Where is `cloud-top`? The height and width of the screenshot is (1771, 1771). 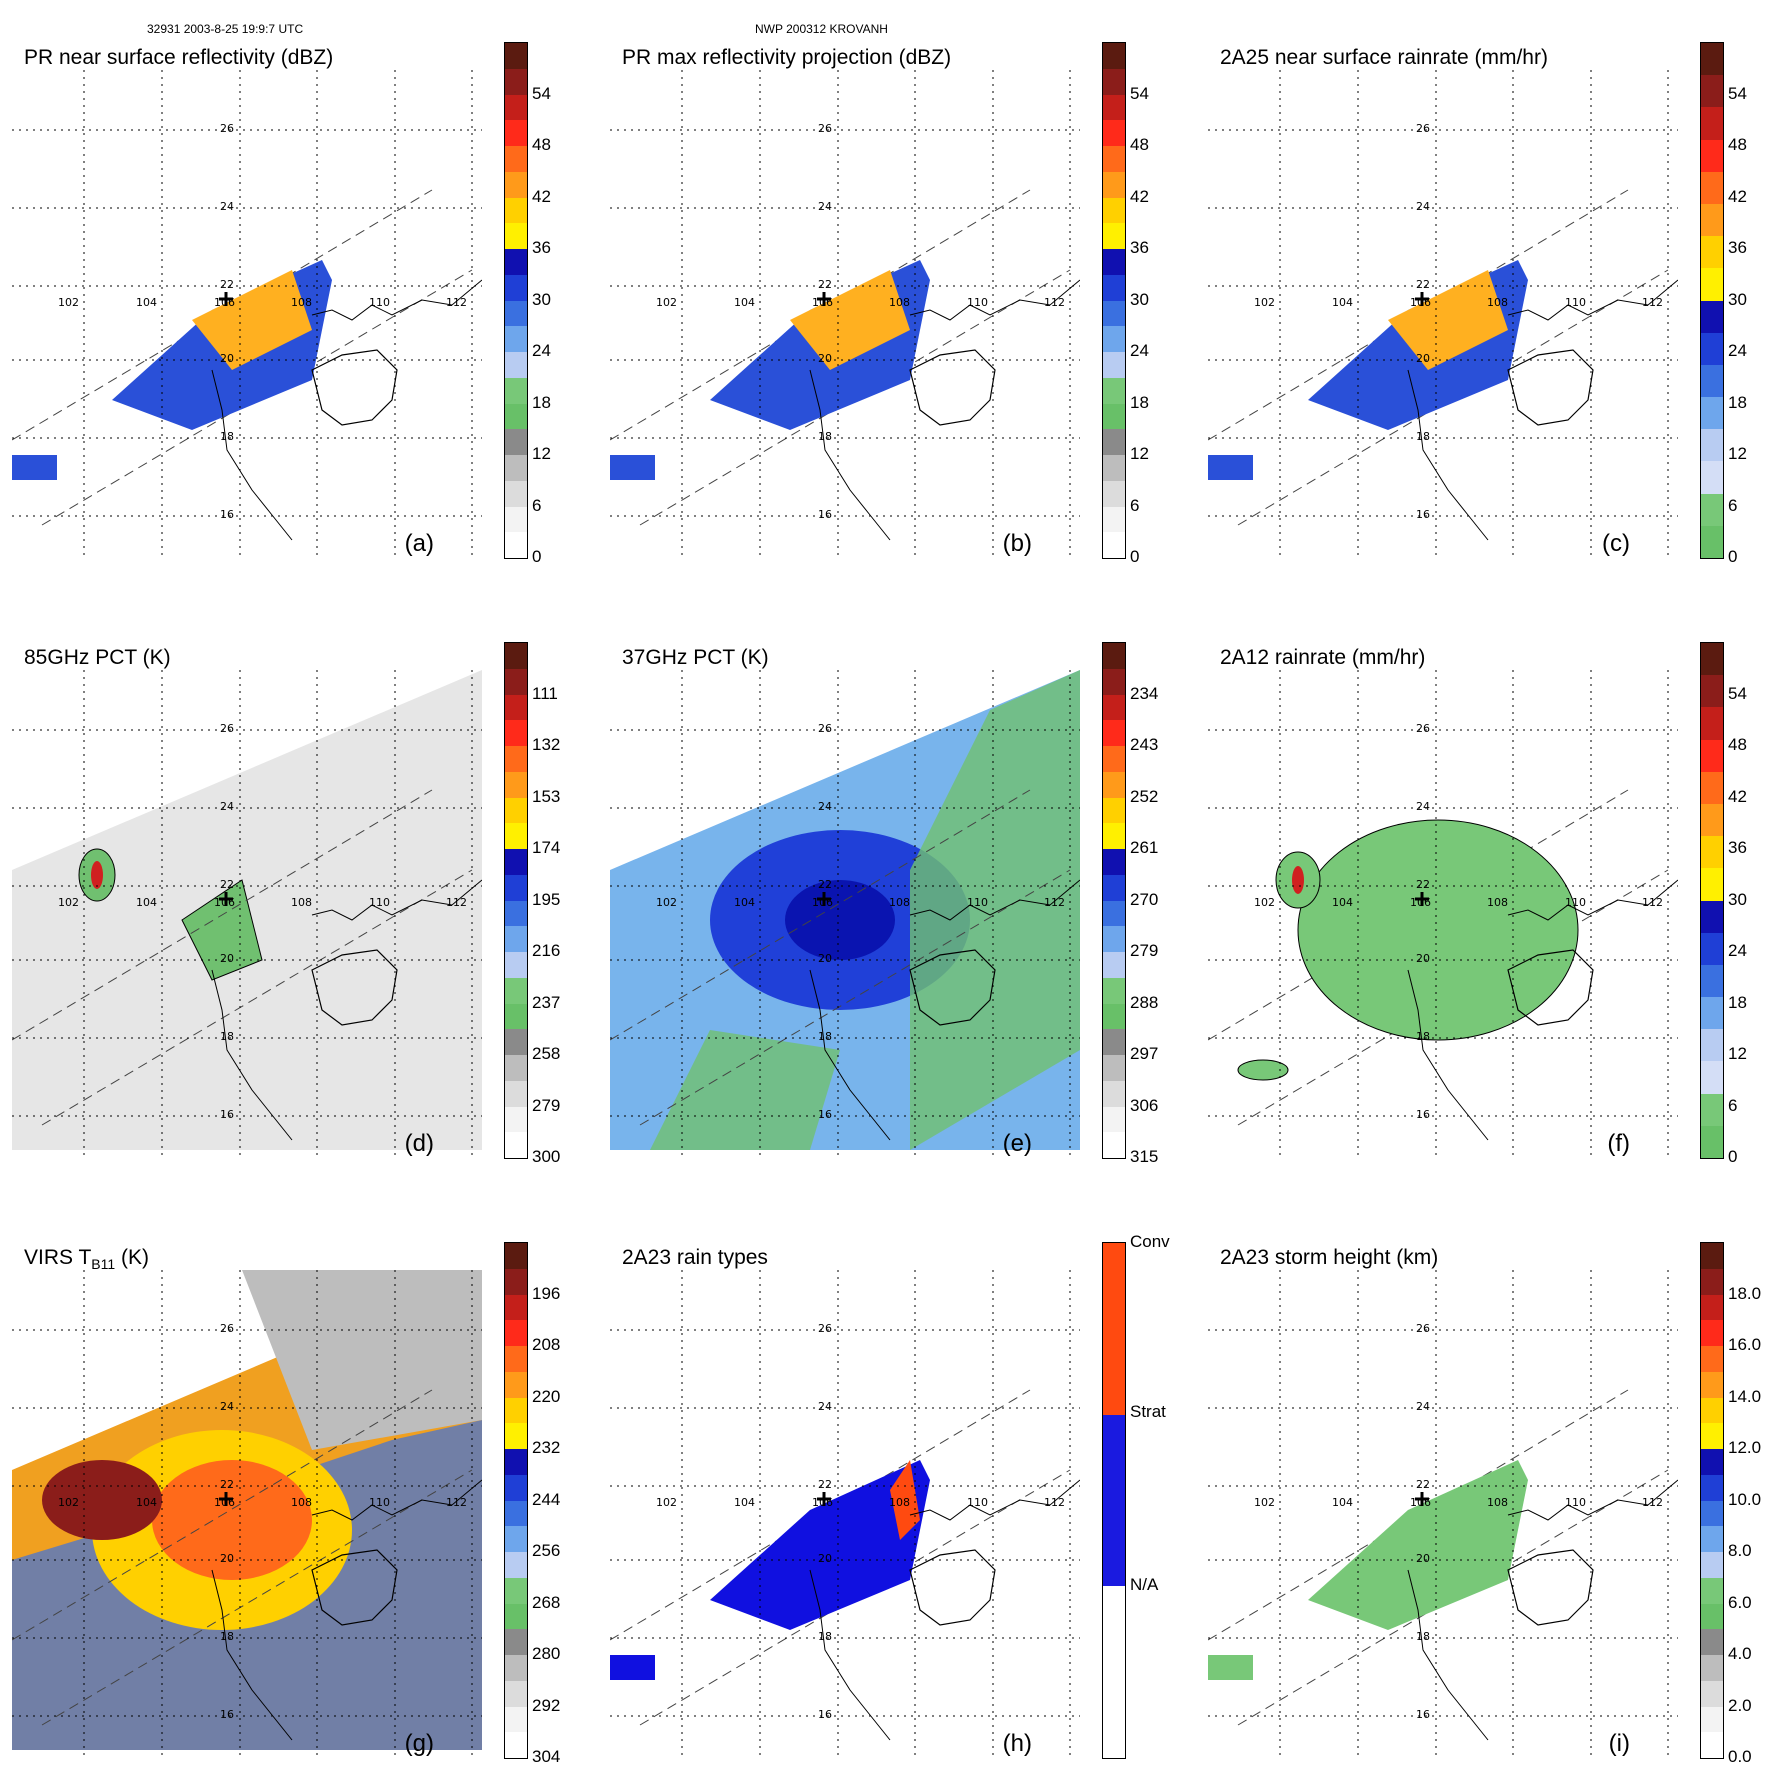 cloud-top is located at coordinates (232, 1520).